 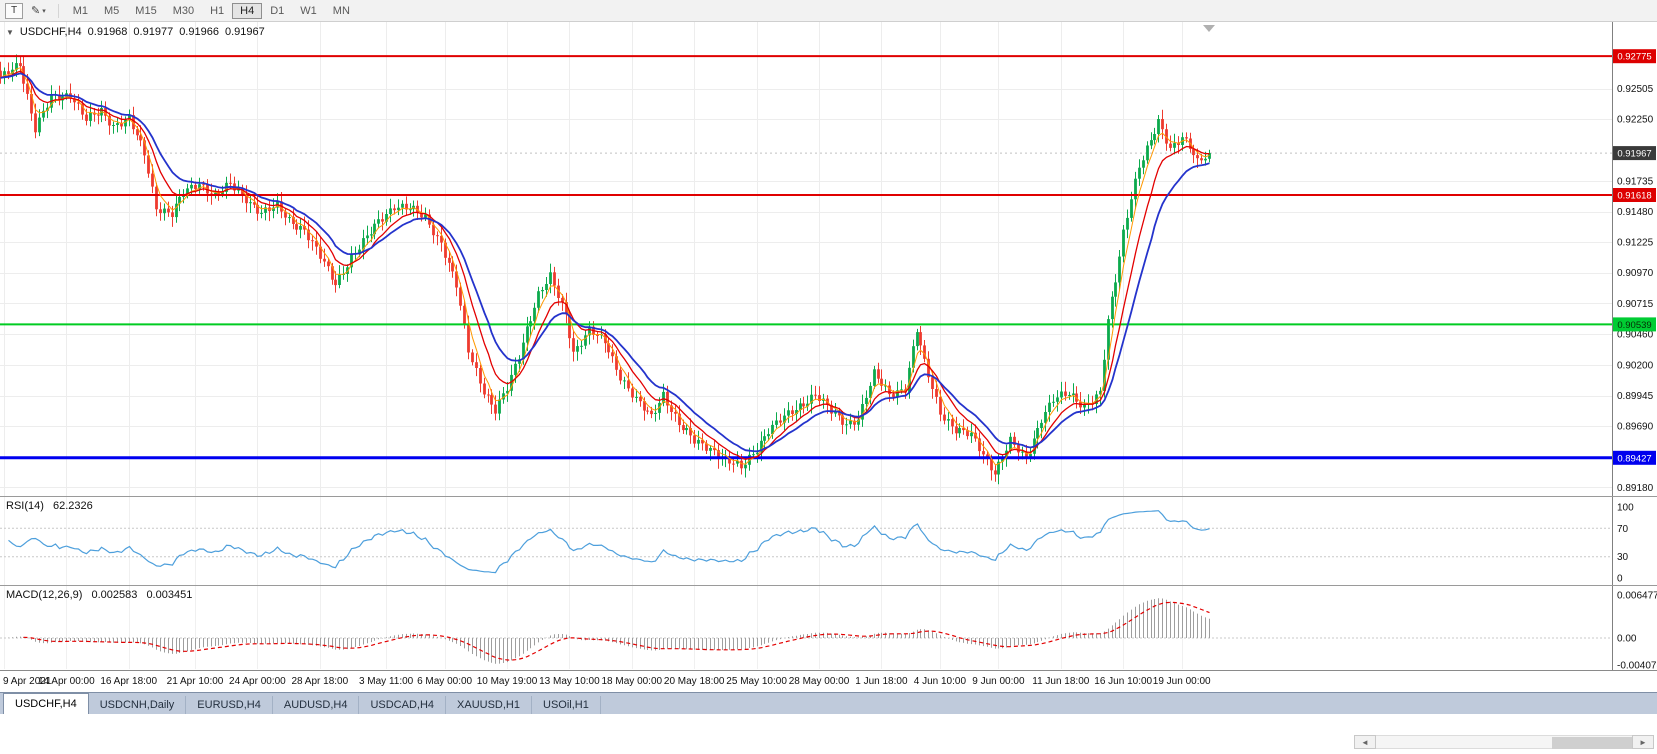 I want to click on rsi-chart-canvas: 100 70 30 0, so click(x=828, y=541).